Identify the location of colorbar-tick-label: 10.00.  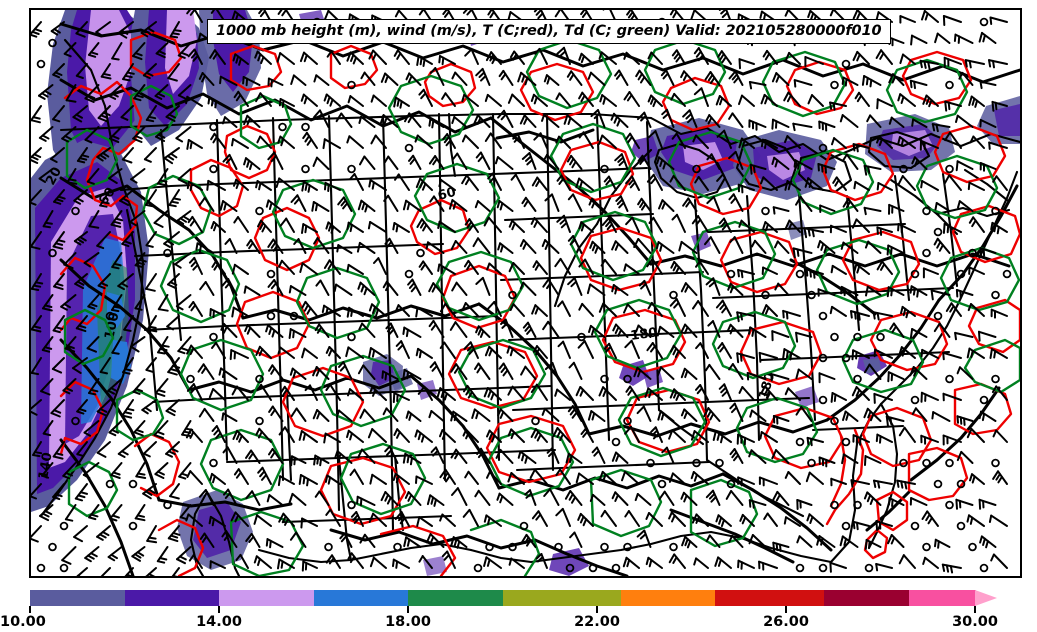
(23, 622).